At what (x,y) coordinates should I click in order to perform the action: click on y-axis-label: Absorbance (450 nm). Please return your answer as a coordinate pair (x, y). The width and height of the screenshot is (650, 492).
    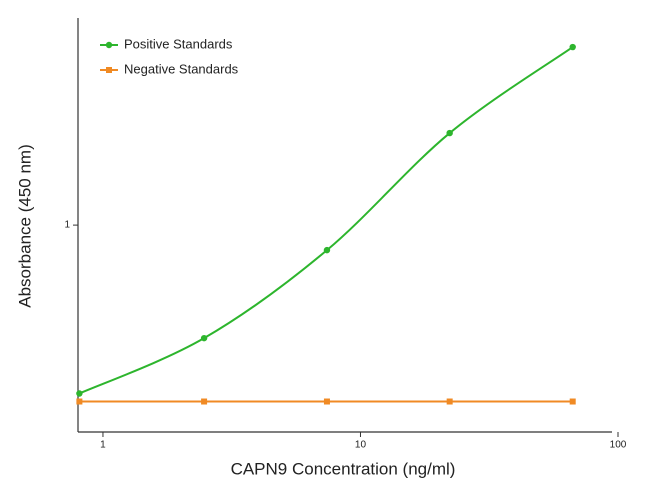
    Looking at the image, I should click on (24, 225).